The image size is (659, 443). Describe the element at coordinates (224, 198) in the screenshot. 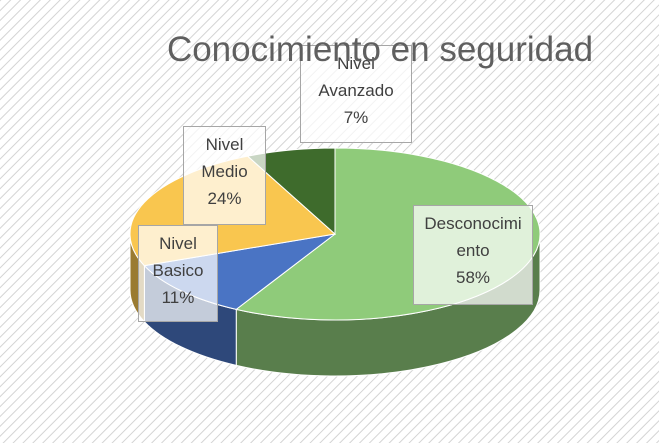

I see `label-value: 24%` at that location.